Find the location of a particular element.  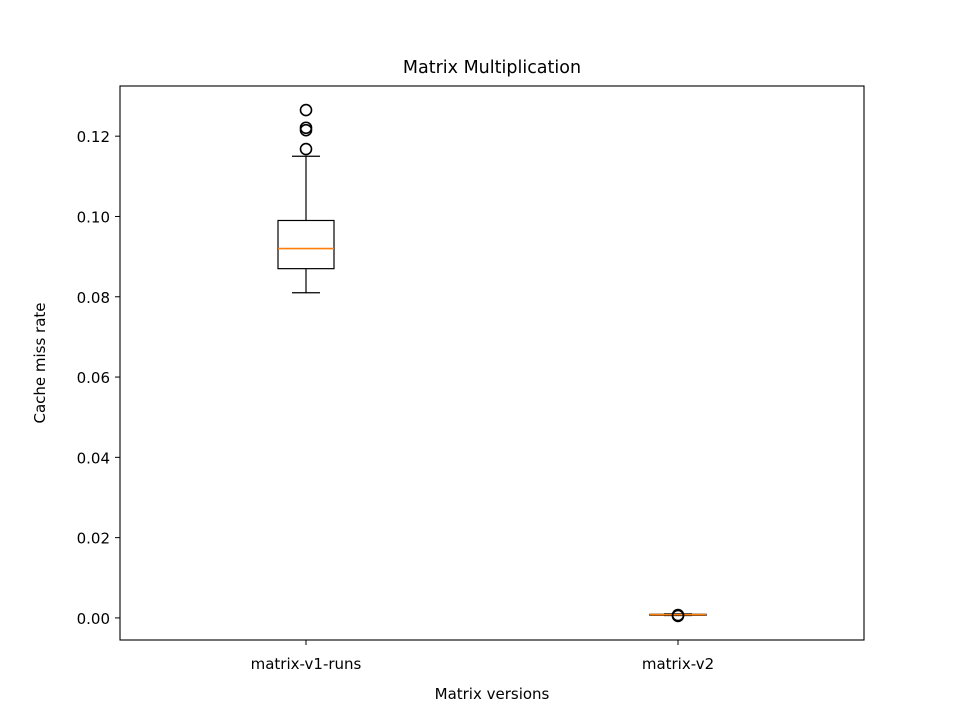

y-tick-label: 0.06 is located at coordinates (93, 378).